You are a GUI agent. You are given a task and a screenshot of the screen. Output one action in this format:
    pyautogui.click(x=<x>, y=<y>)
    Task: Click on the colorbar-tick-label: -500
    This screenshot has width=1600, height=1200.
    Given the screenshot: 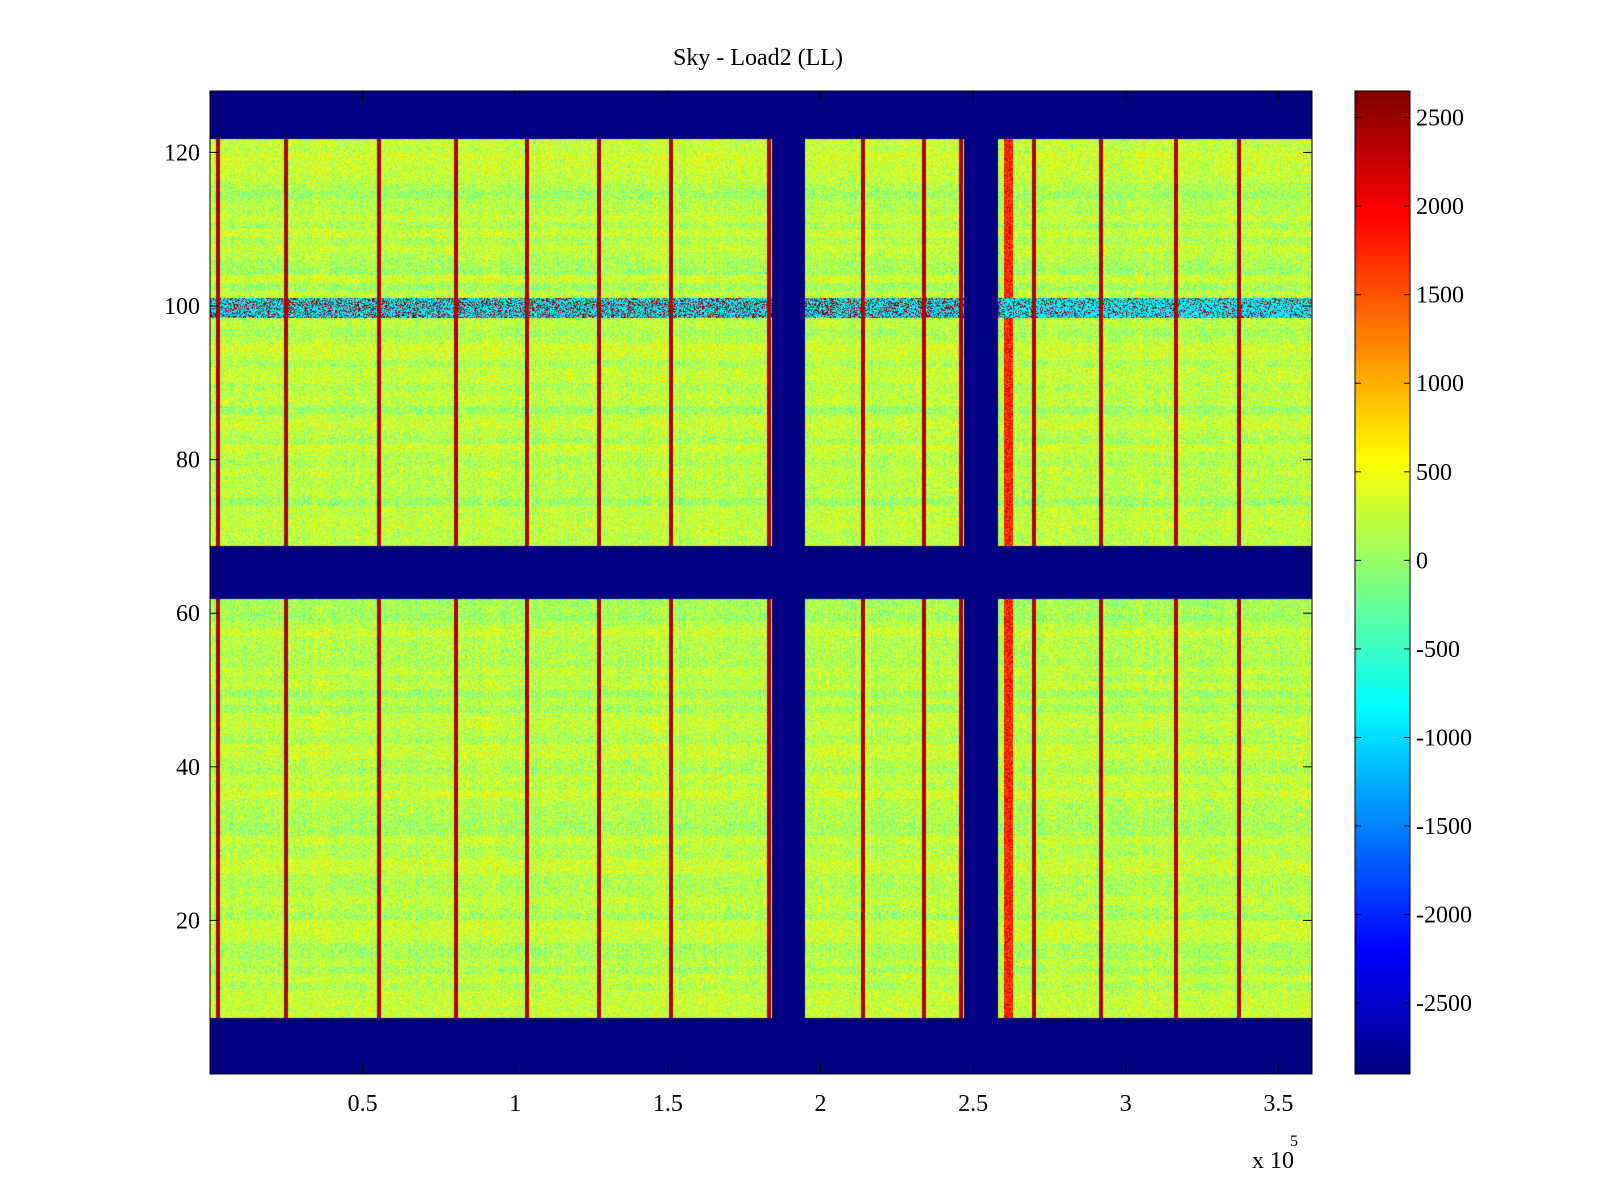 What is the action you would take?
    pyautogui.click(x=1438, y=650)
    